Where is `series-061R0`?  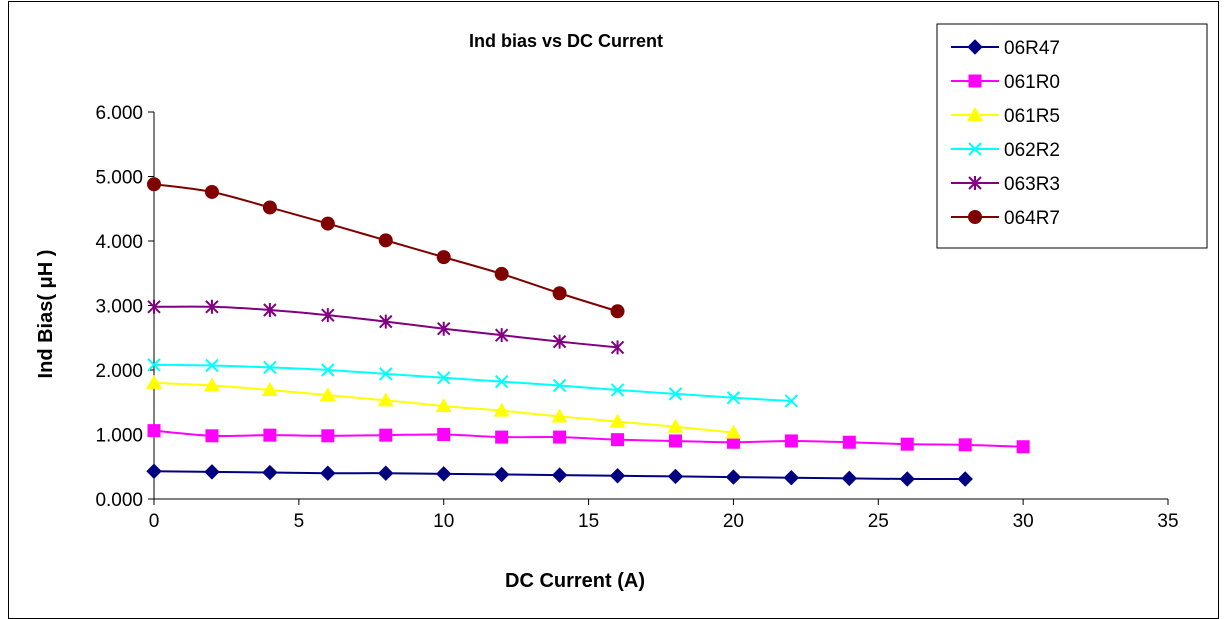 series-061R0 is located at coordinates (588, 439).